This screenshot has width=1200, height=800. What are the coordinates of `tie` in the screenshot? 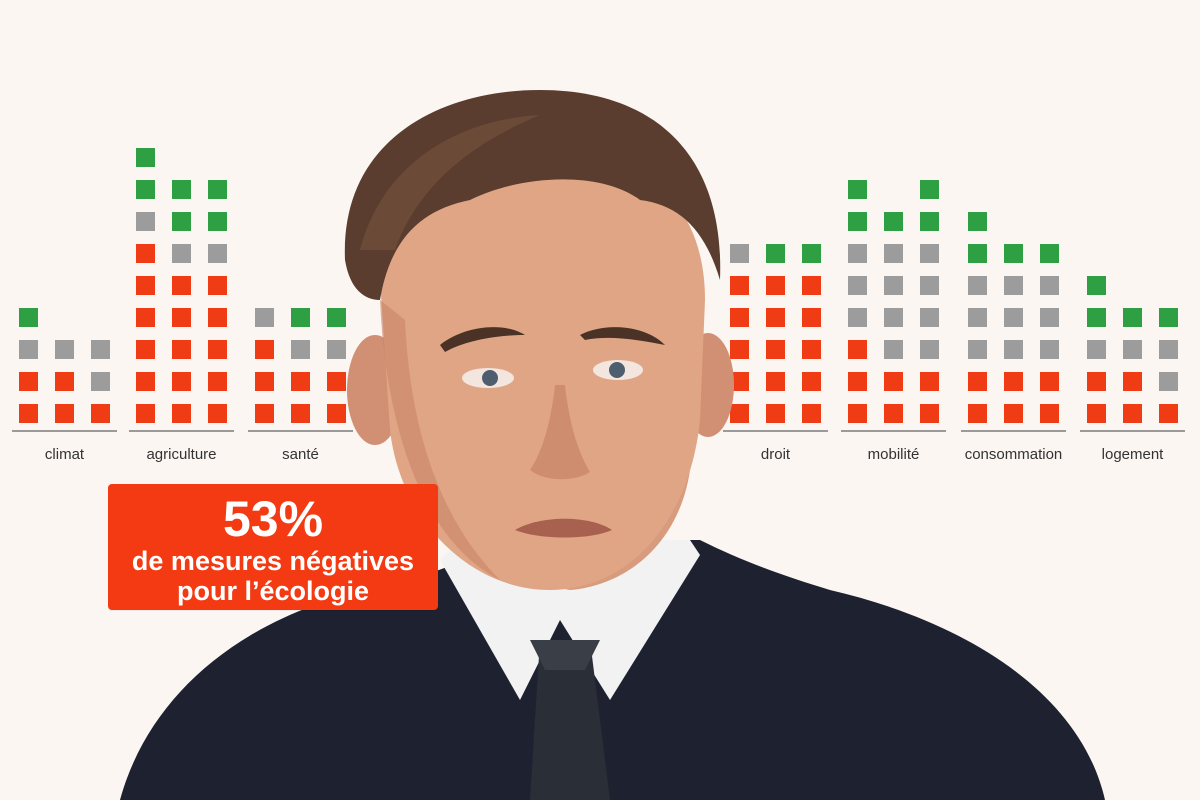 It's located at (570, 720).